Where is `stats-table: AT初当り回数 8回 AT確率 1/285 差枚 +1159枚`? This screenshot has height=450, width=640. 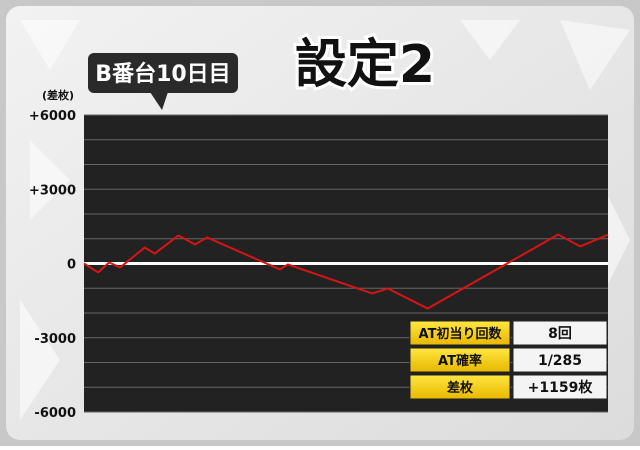
stats-table: AT初当り回数 8回 AT確率 1/285 差枚 +1159枚 is located at coordinates (508, 360).